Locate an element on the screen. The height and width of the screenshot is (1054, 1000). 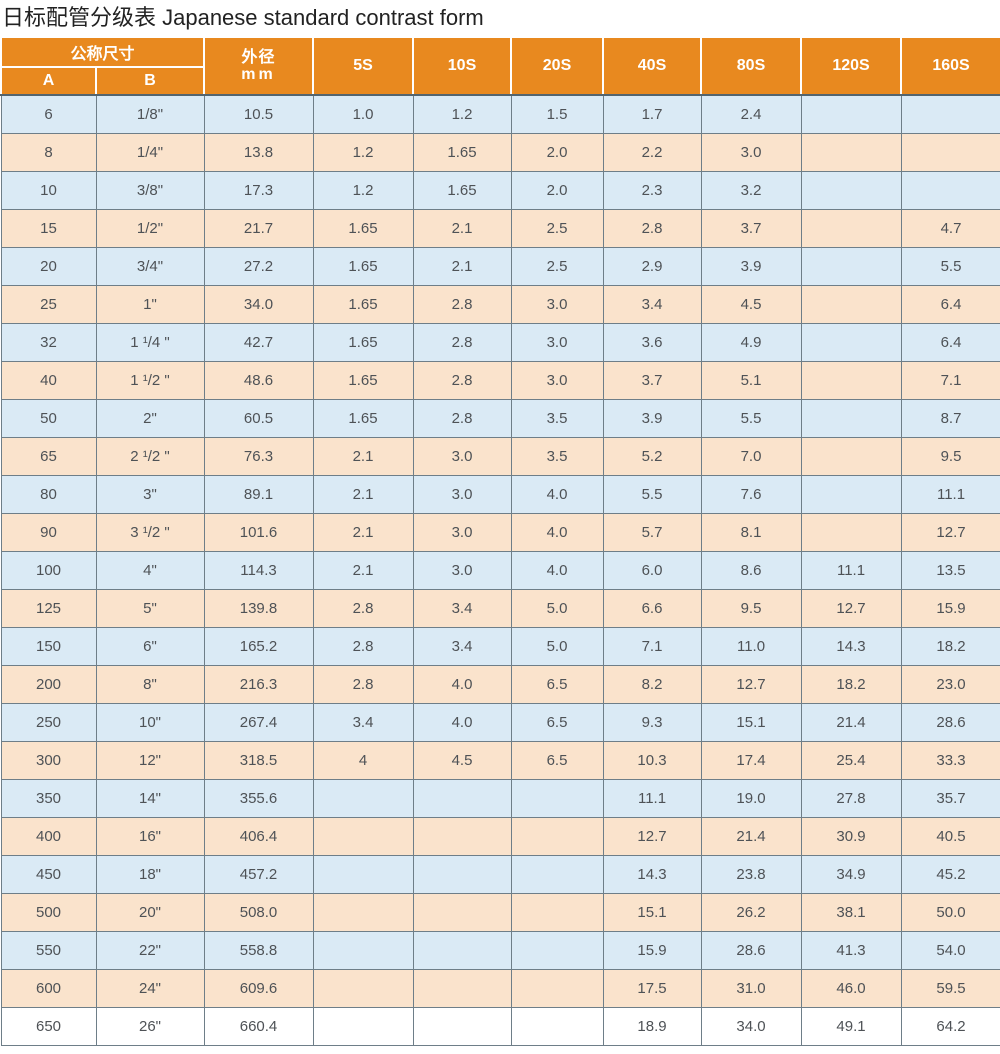
cell-col-b: 1/2" is located at coordinates (150, 228).